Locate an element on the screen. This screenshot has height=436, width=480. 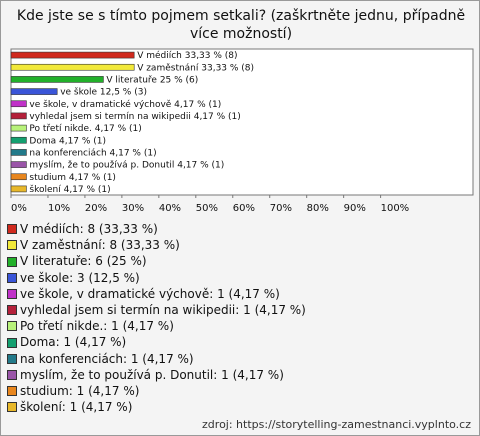
x-tick-label: 20% is located at coordinates (96, 208).